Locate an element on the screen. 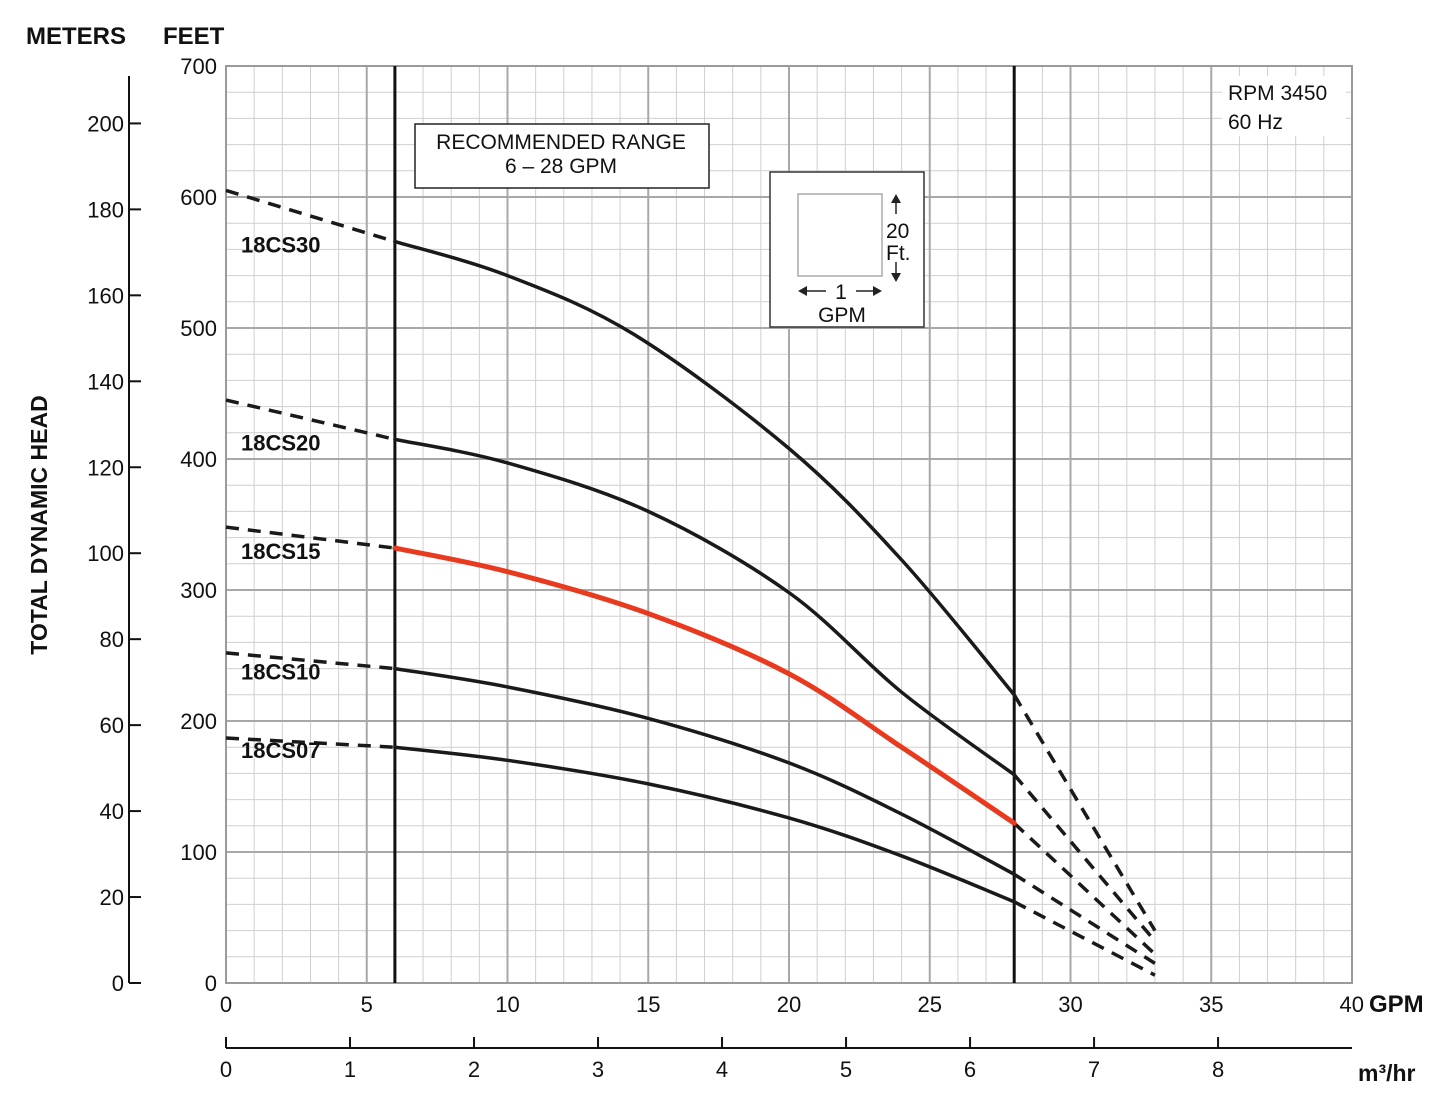  feet-tick-label: 500 is located at coordinates (198, 328).